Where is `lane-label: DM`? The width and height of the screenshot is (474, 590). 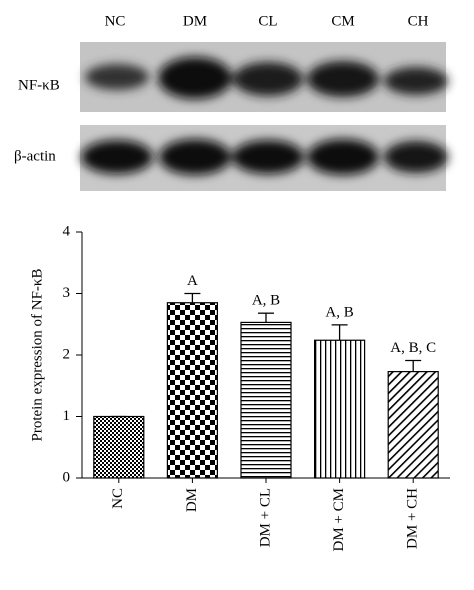
lane-label: DM is located at coordinates (195, 21).